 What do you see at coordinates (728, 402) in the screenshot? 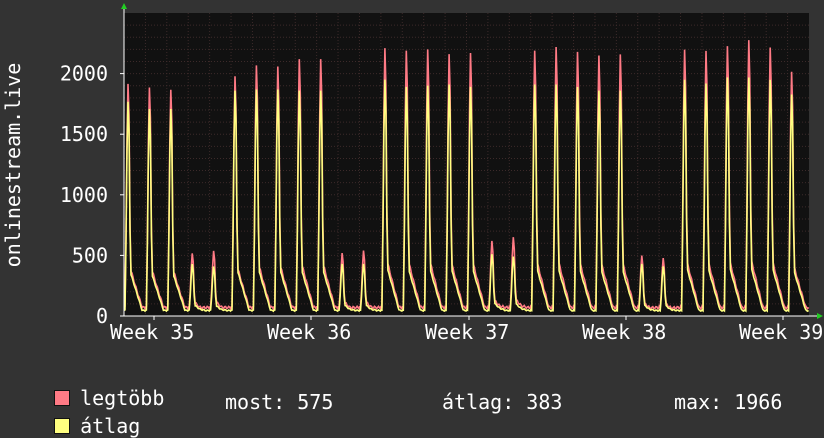
I see `stat-max: max: 1966` at bounding box center [728, 402].